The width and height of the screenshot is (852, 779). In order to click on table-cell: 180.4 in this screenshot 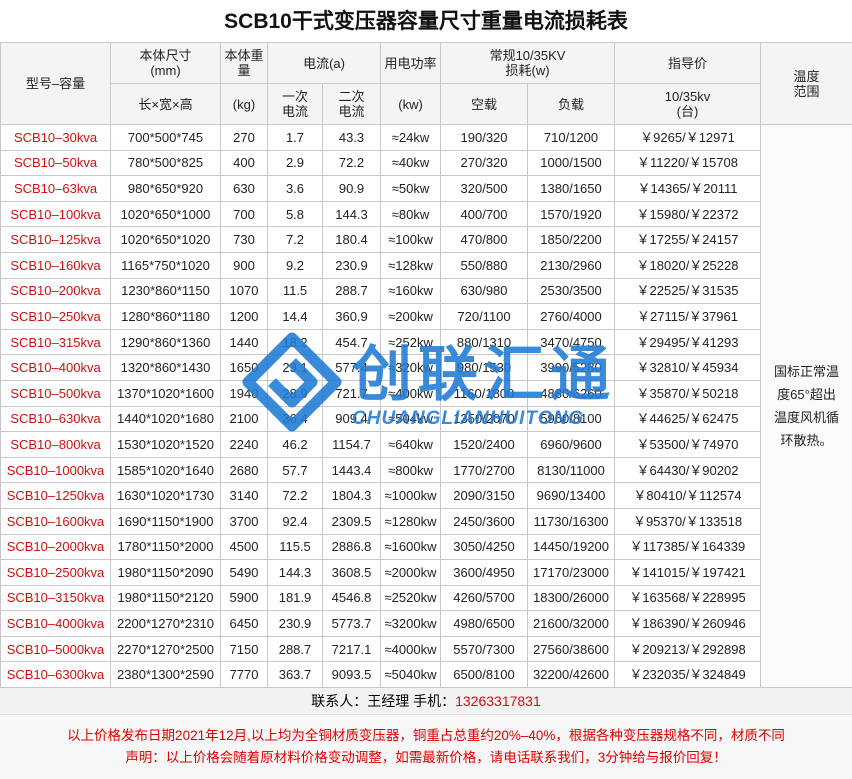, I will do `click(351, 239)`.